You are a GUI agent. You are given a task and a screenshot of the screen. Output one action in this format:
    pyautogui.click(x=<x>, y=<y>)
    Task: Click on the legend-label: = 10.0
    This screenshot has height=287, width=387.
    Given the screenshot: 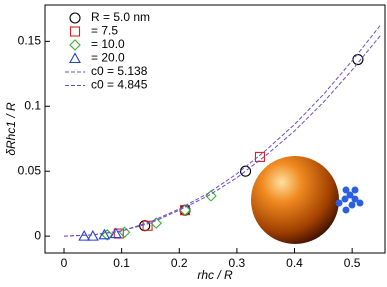 What is the action you would take?
    pyautogui.click(x=108, y=44)
    